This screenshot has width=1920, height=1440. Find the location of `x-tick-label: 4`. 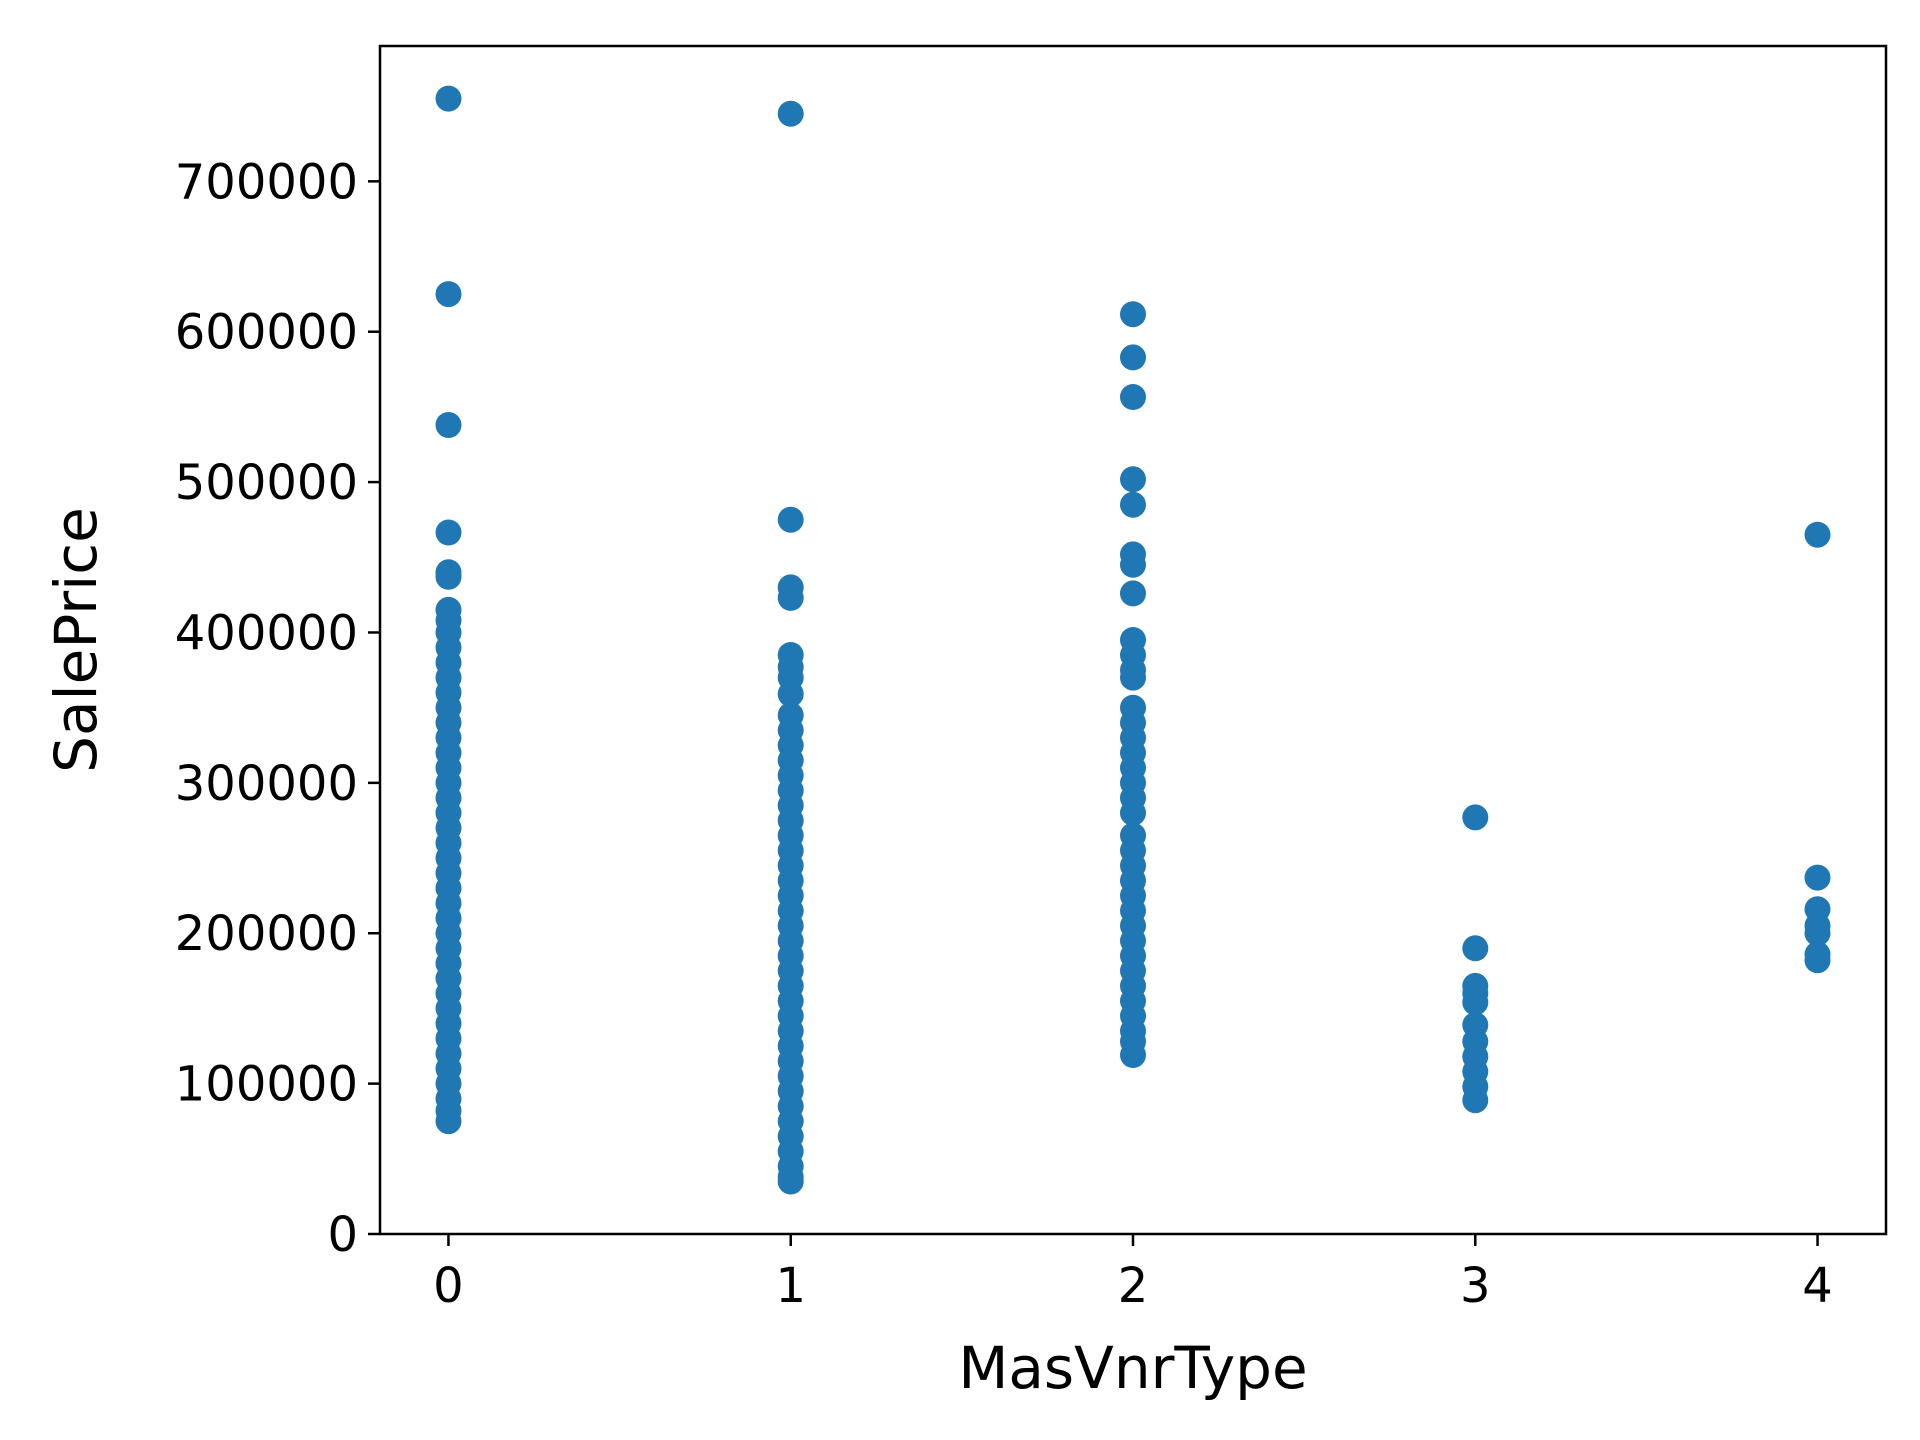

x-tick-label: 4 is located at coordinates (1817, 1286).